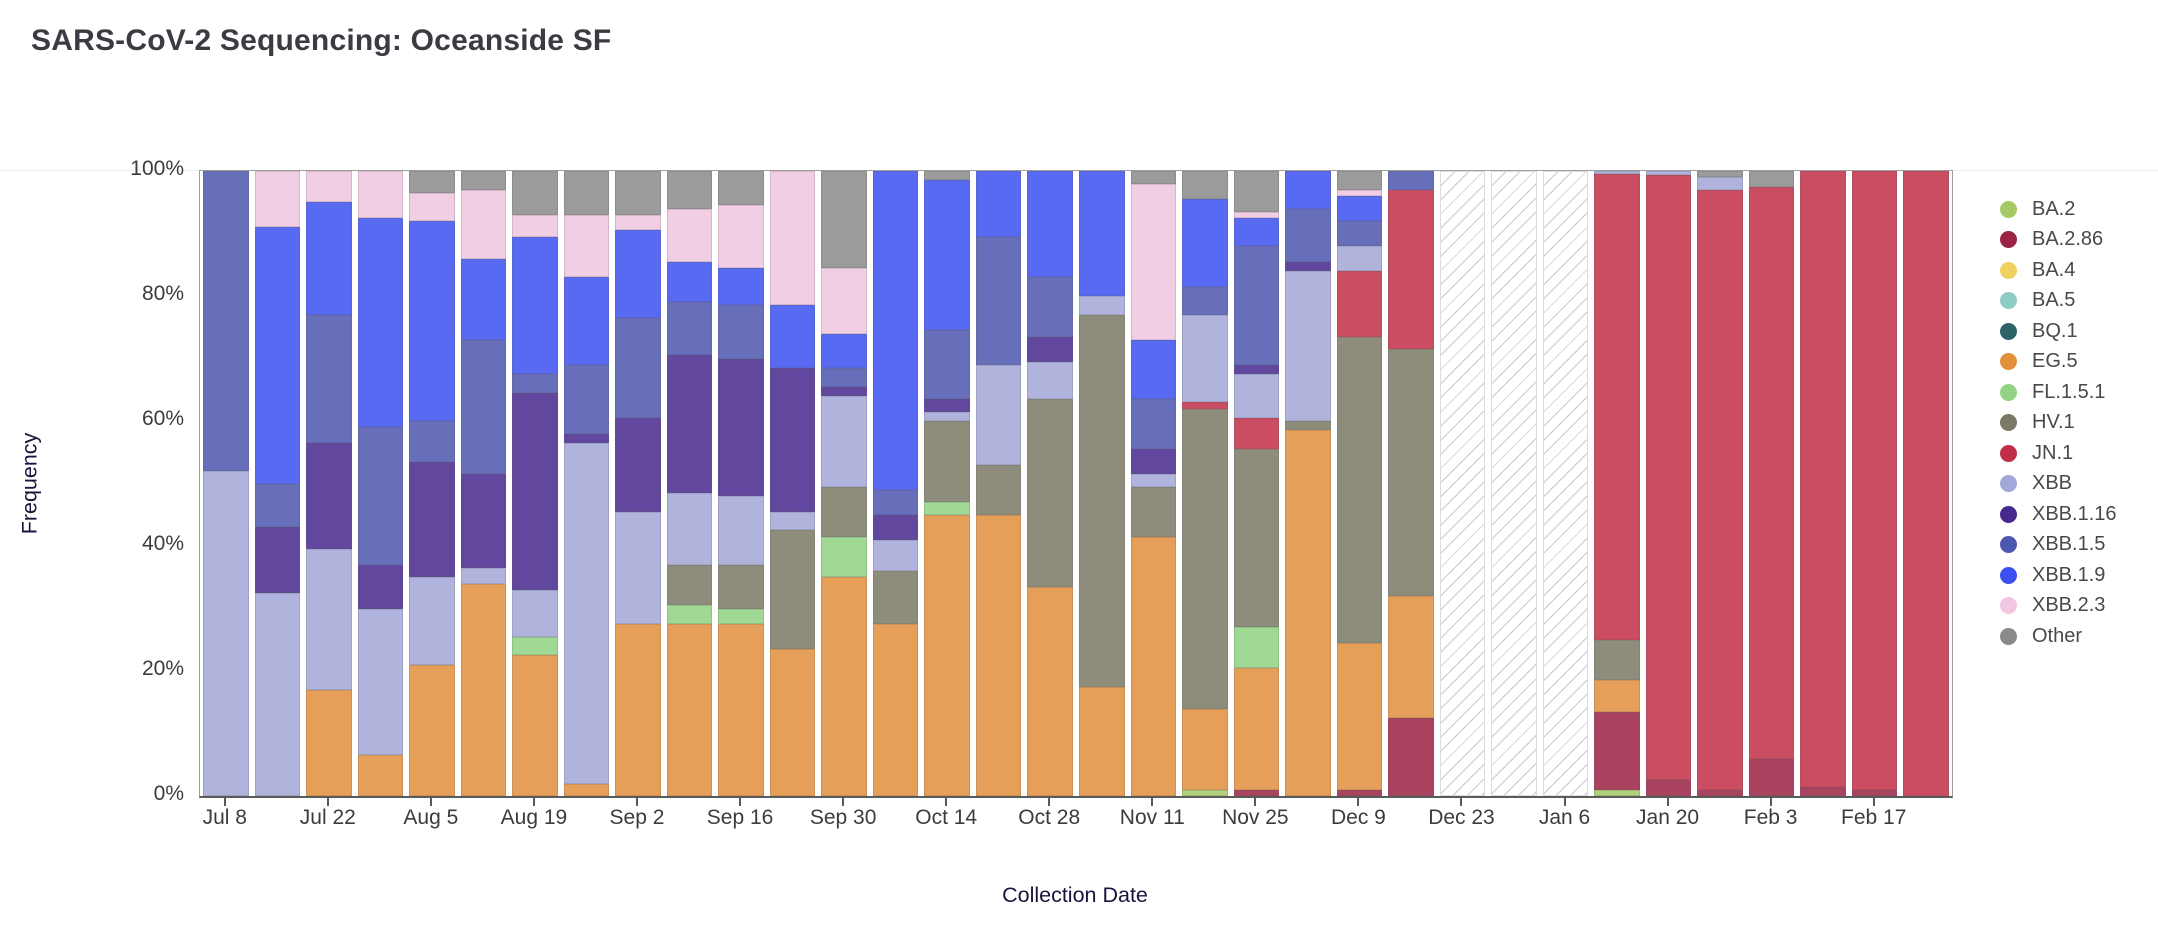 The width and height of the screenshot is (2158, 930). I want to click on legend-item-hv.1: HV.1, so click(2037, 423).